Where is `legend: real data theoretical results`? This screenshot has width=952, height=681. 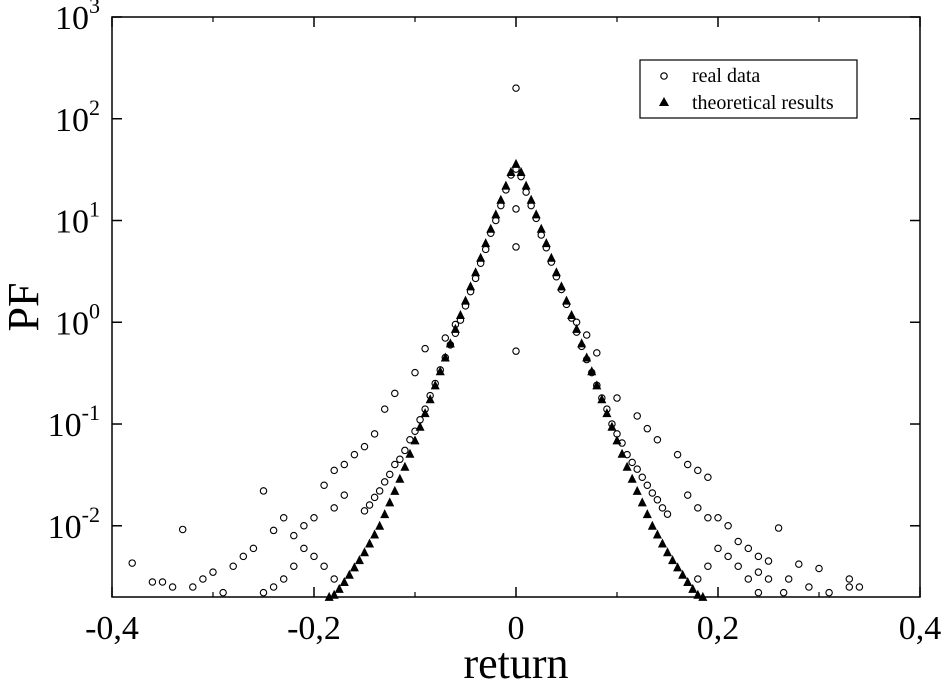
legend: real data theoretical results is located at coordinates (748, 89).